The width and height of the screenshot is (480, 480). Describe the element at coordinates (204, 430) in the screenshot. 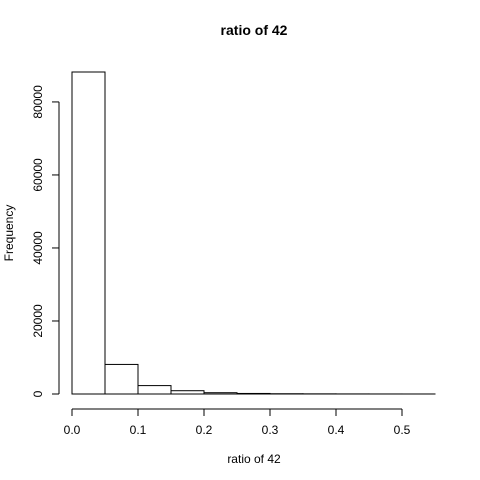

I see `x-tick-label-2: 0.2` at that location.